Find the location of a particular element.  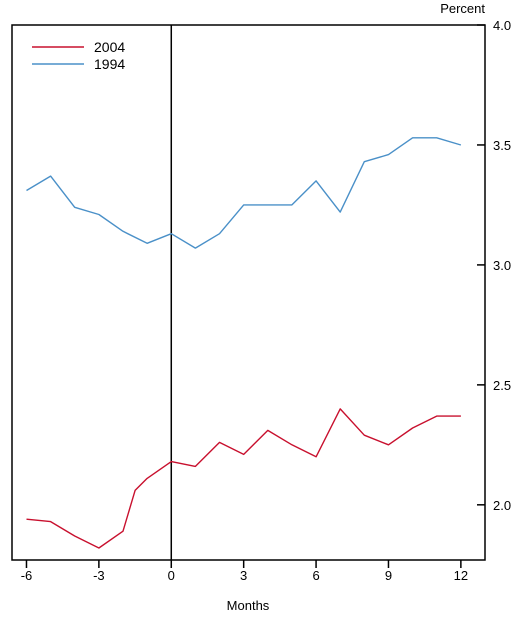

x-axis-ticks: -6 -3 0 3 6 9 12 is located at coordinates (244, 571).